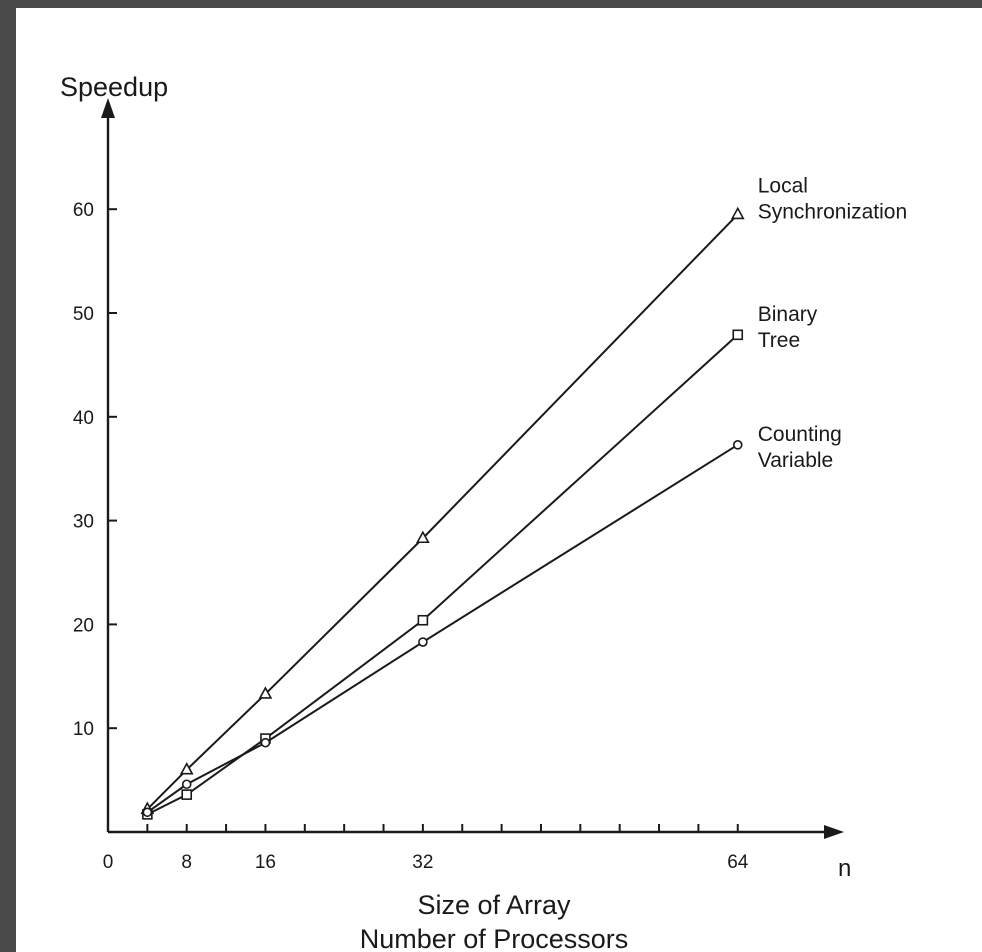 The height and width of the screenshot is (952, 982). What do you see at coordinates (788, 314) in the screenshot?
I see `series-label-square: Binary` at bounding box center [788, 314].